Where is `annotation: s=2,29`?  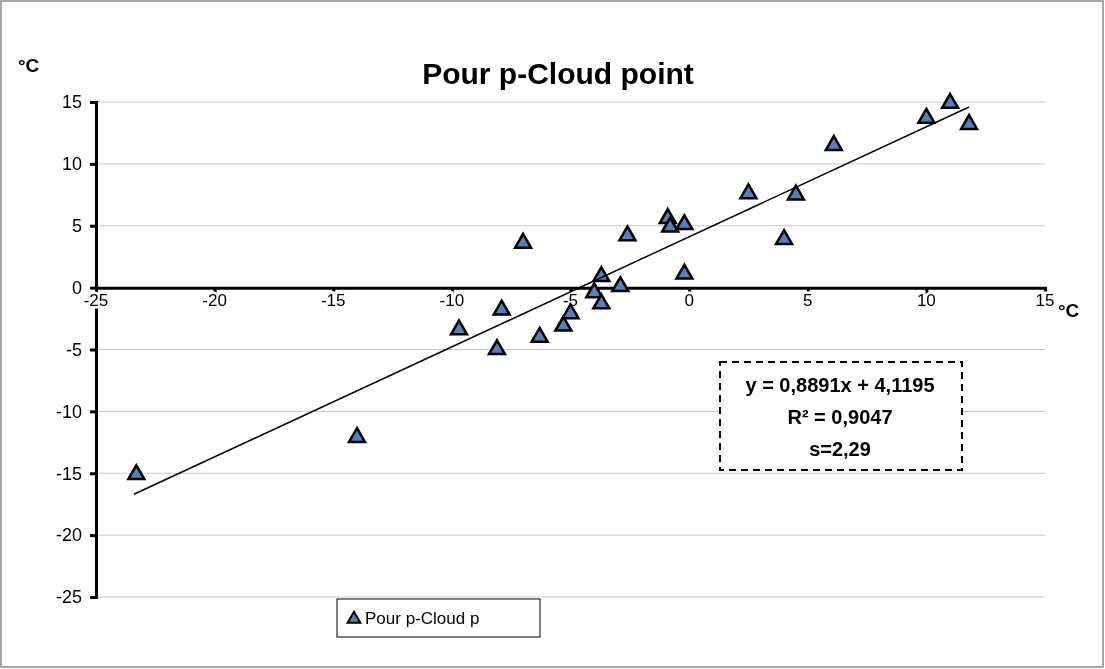 annotation: s=2,29 is located at coordinates (840, 449).